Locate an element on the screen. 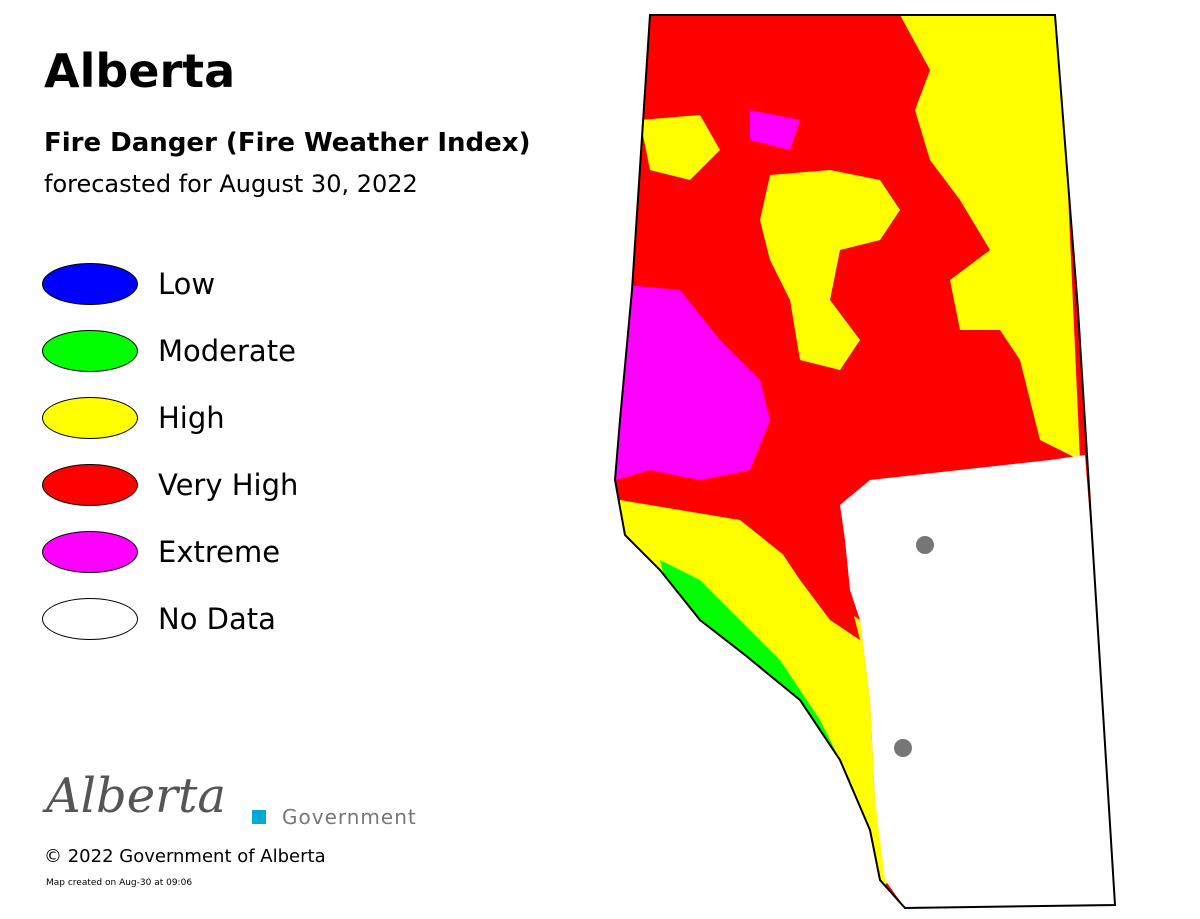 This screenshot has width=1200, height=919. legend-label: No Data is located at coordinates (217, 618).